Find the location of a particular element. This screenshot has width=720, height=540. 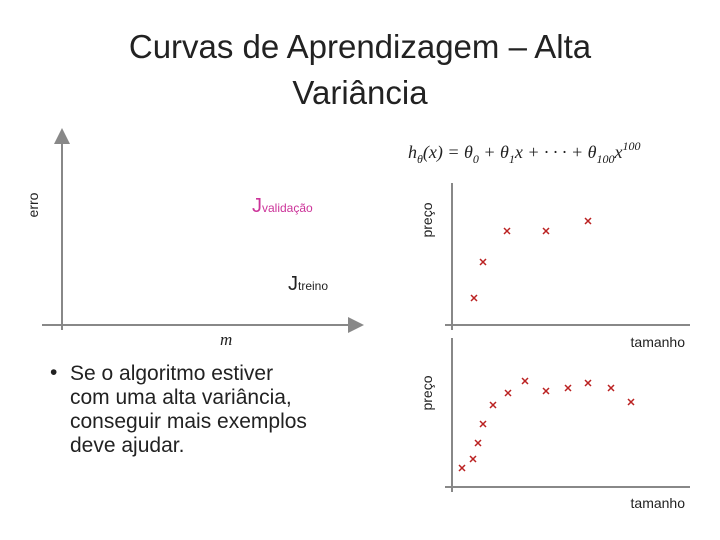

formula-part: 0 is located at coordinates (476, 159).